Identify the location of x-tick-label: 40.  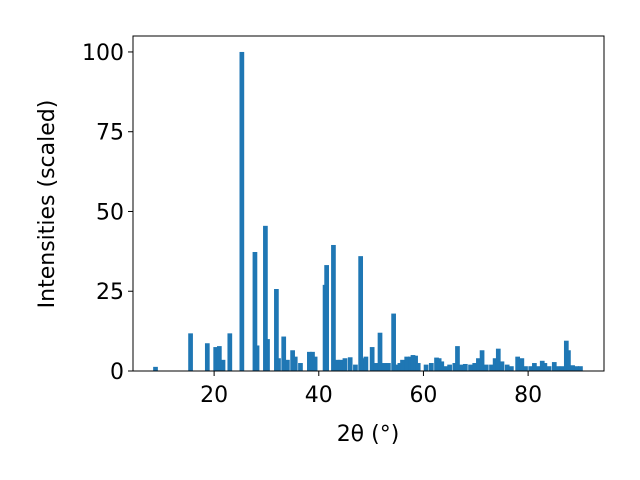
(319, 395).